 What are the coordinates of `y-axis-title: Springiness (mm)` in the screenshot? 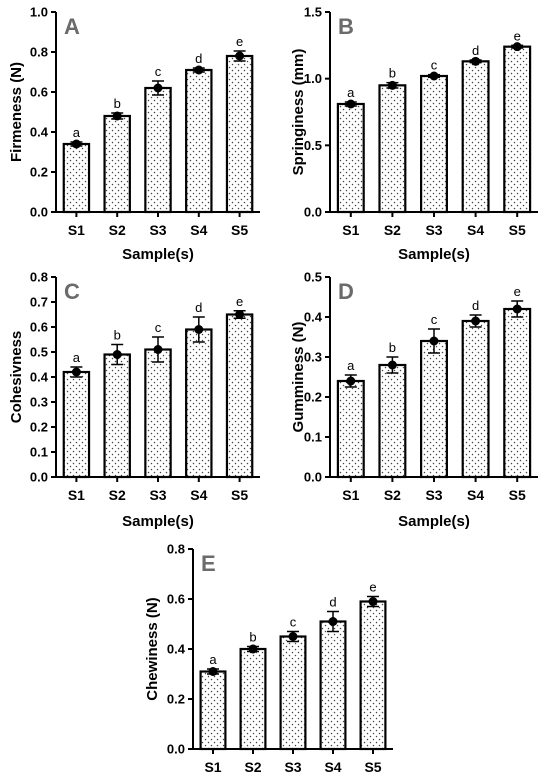 It's located at (298, 112).